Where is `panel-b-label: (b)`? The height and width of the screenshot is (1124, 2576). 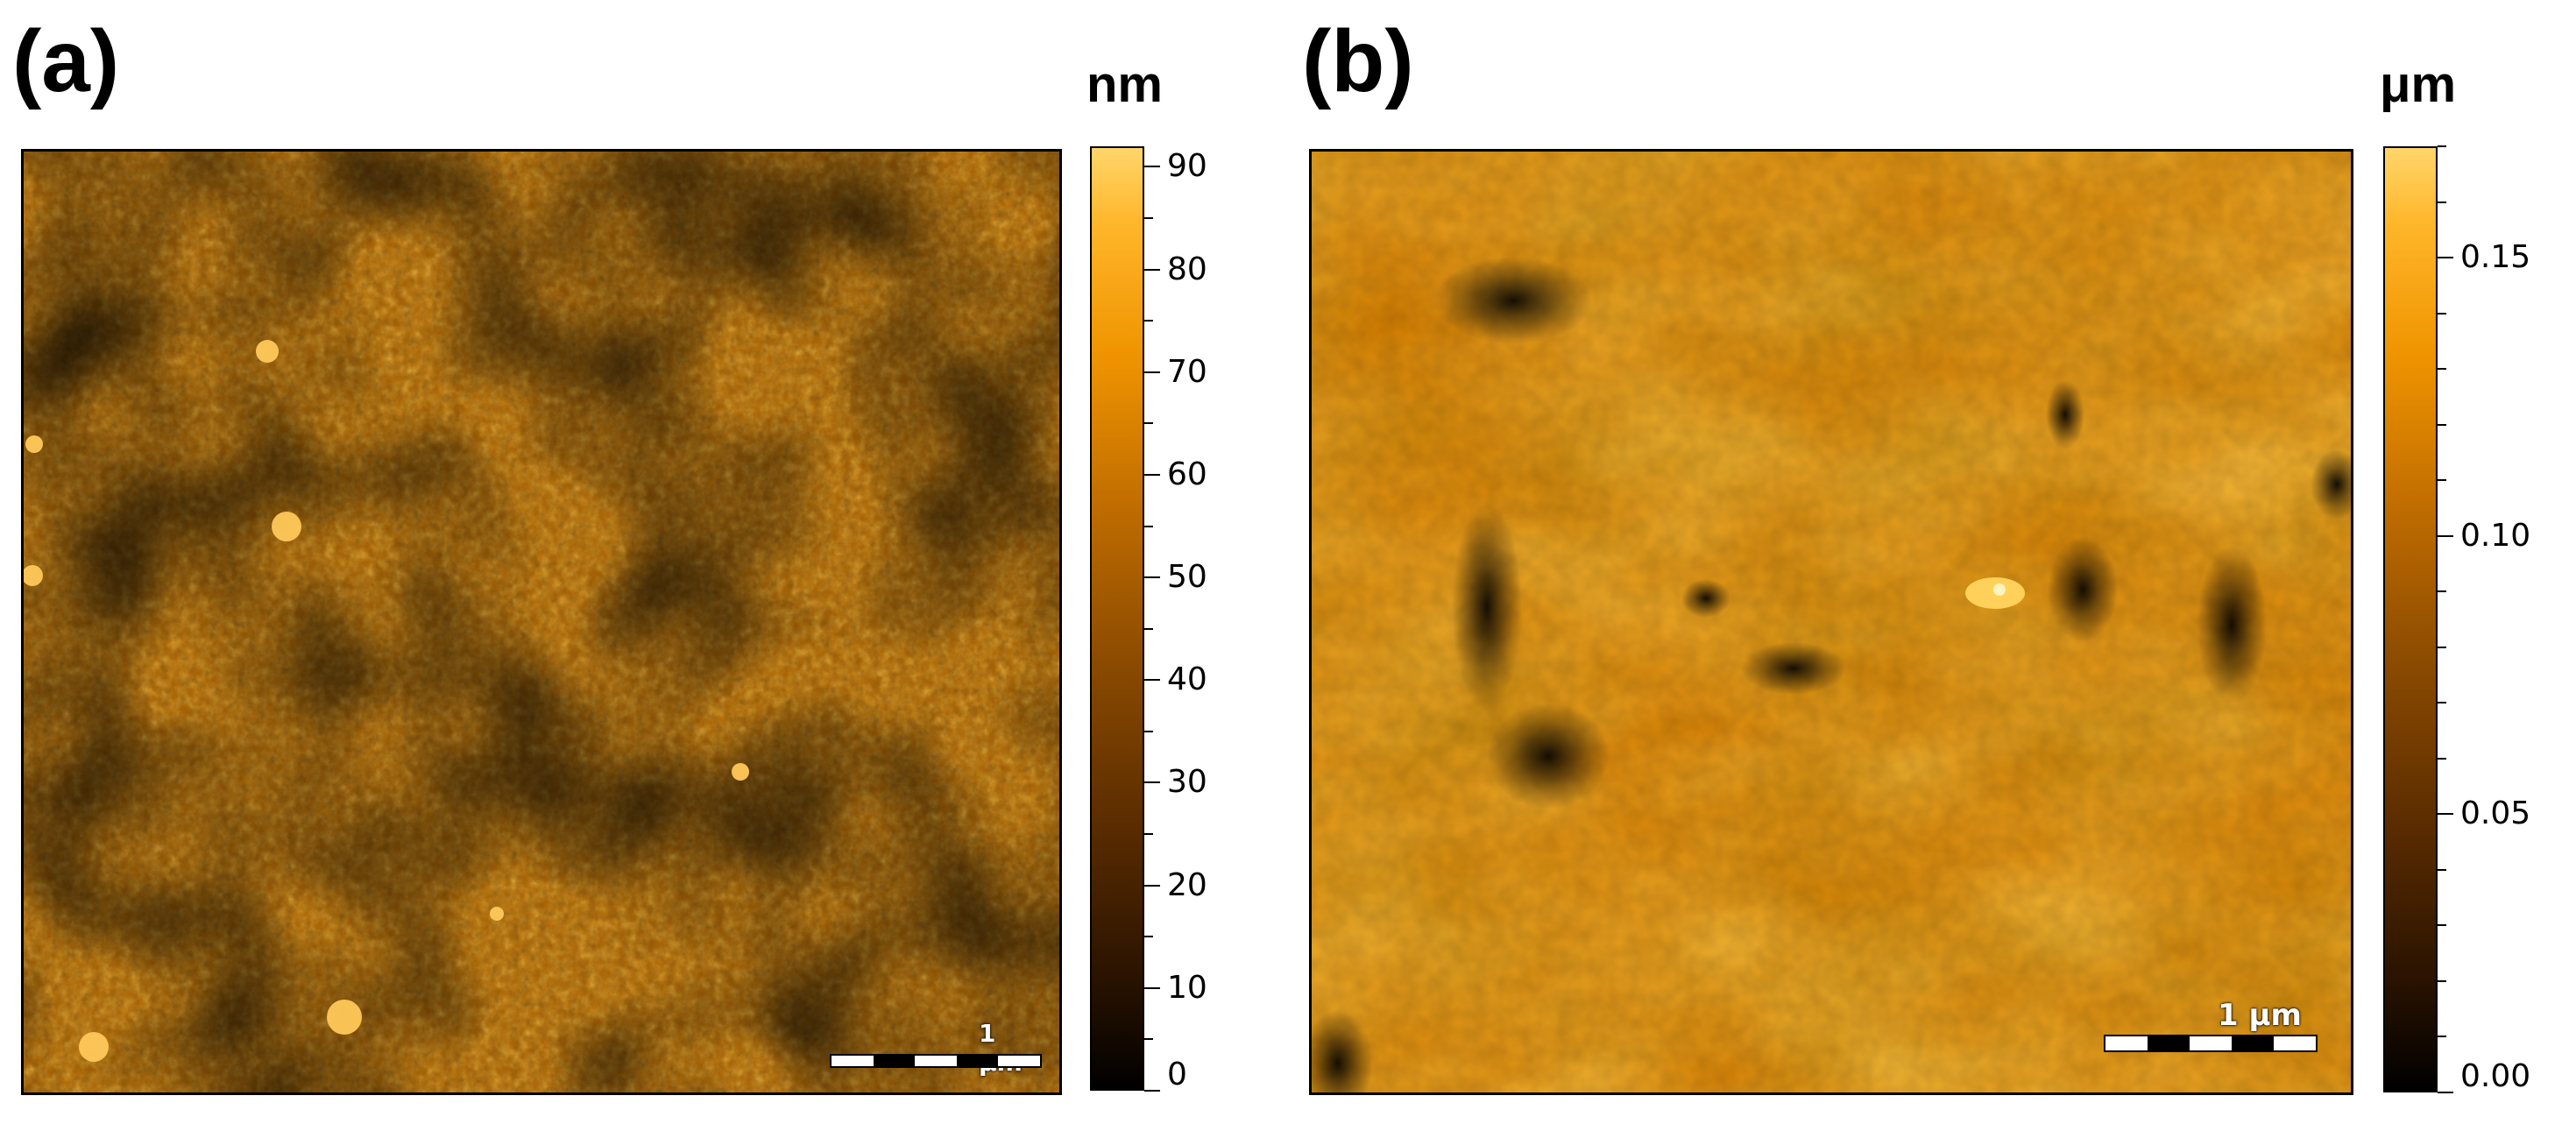
panel-b-label: (b) is located at coordinates (1358, 61).